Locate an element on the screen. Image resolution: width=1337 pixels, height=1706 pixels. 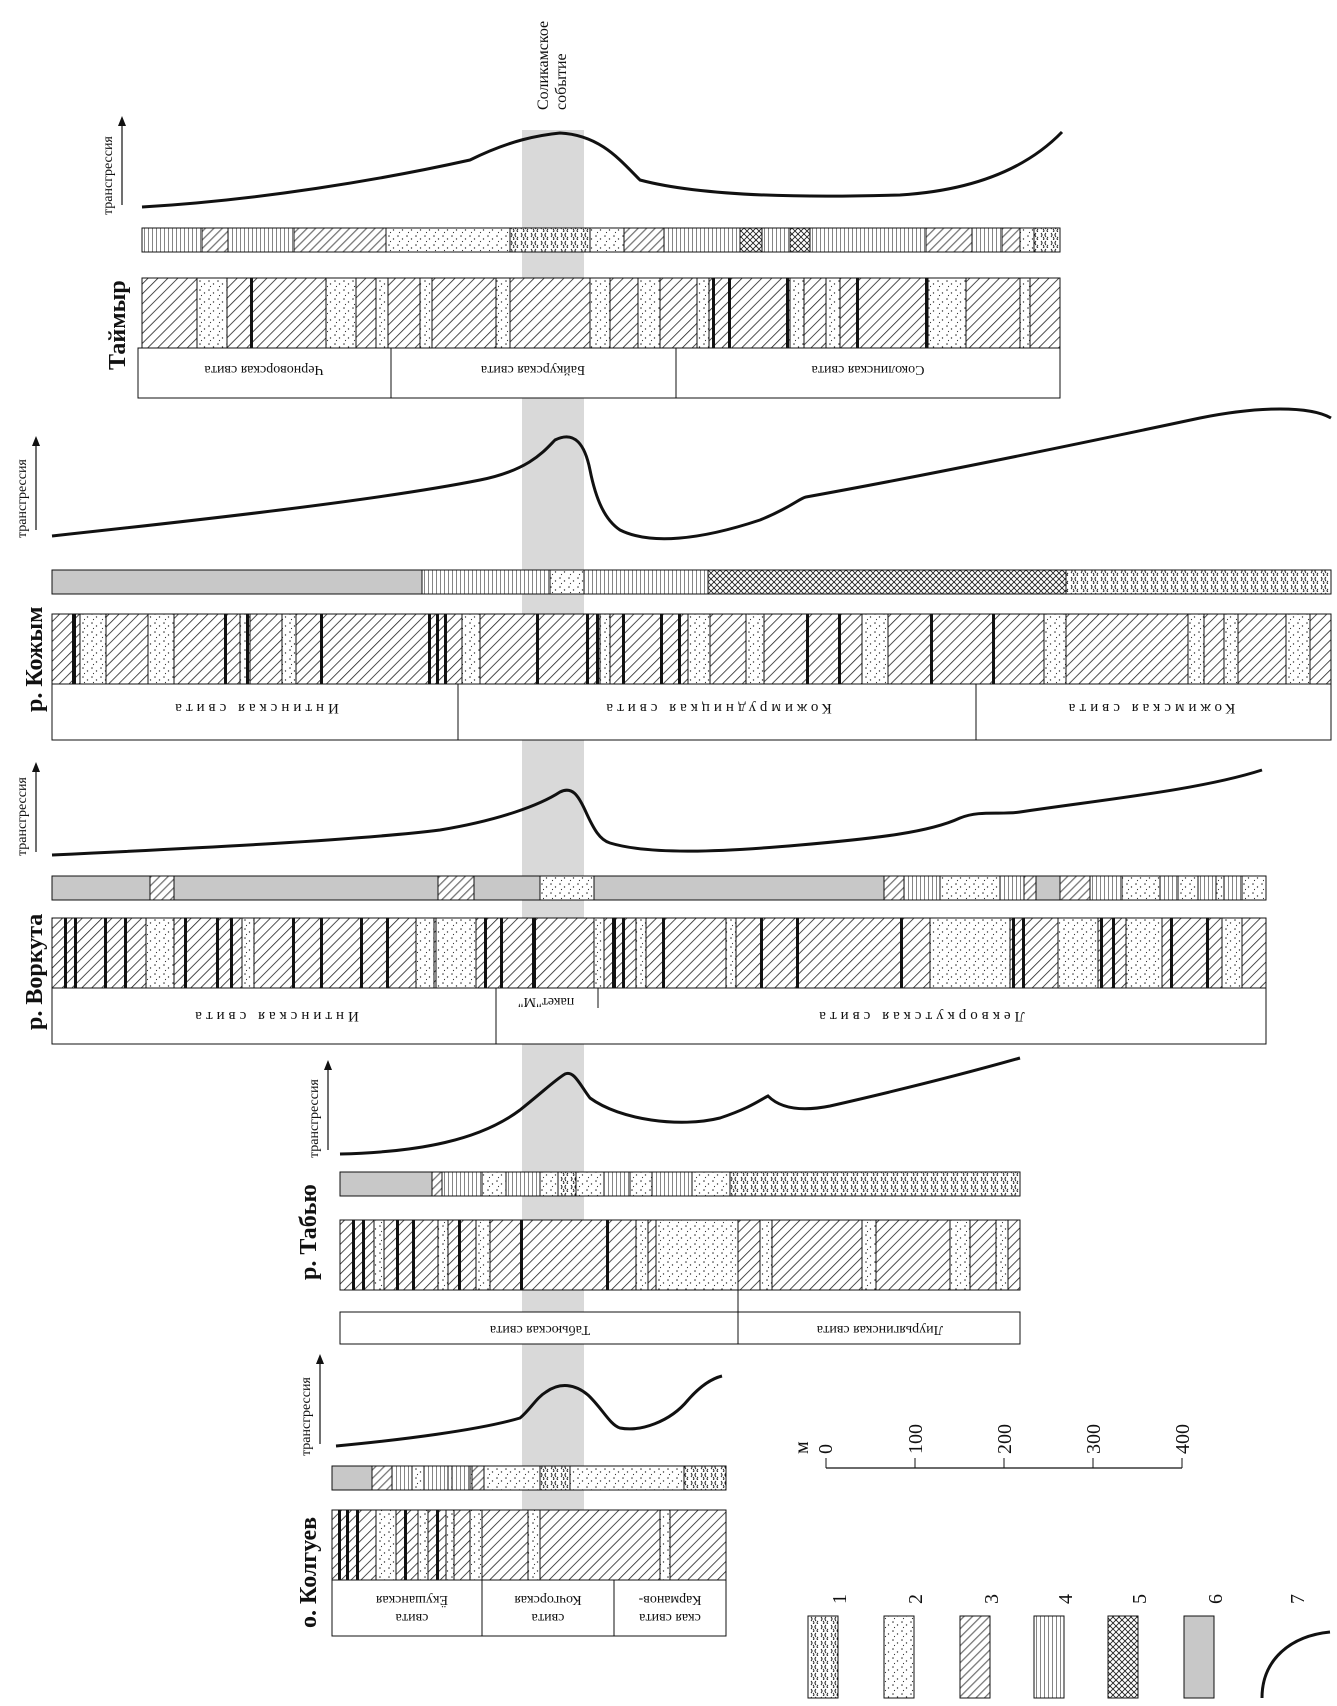
formation-label: Ёкушанская is located at coordinates (411, 1600).